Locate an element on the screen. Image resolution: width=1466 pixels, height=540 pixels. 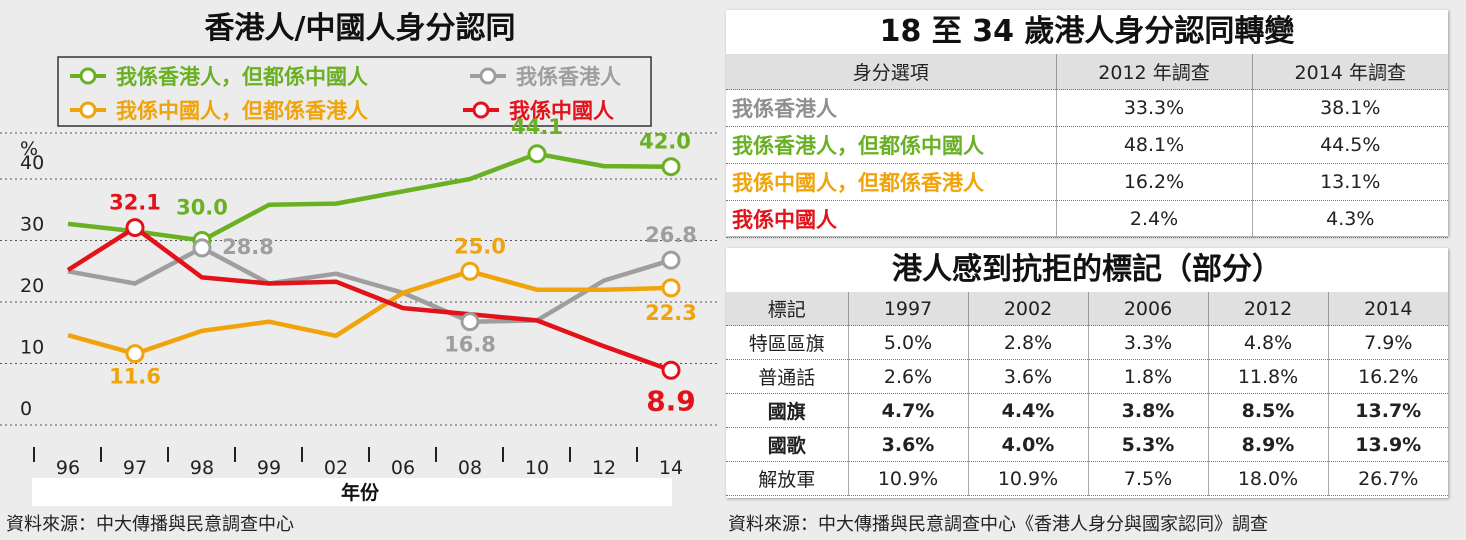
value-2014: 4.3% is located at coordinates (1350, 219).